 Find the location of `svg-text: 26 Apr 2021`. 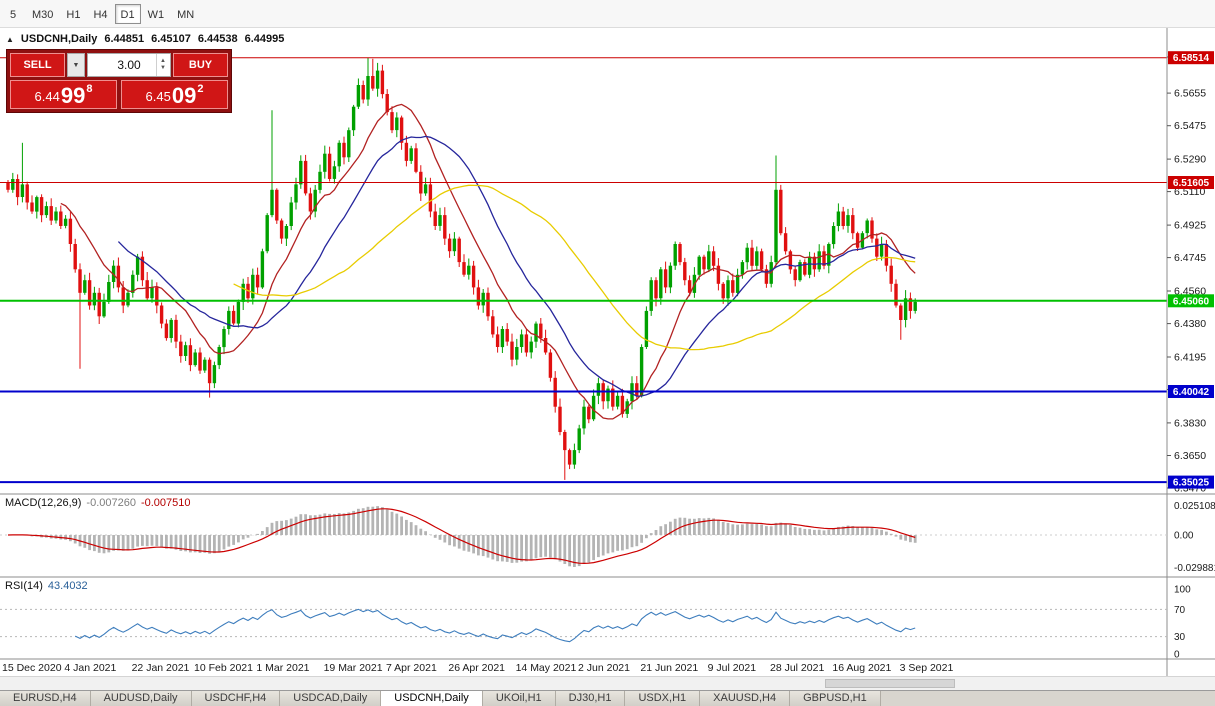

svg-text: 26 Apr 2021 is located at coordinates (476, 668).